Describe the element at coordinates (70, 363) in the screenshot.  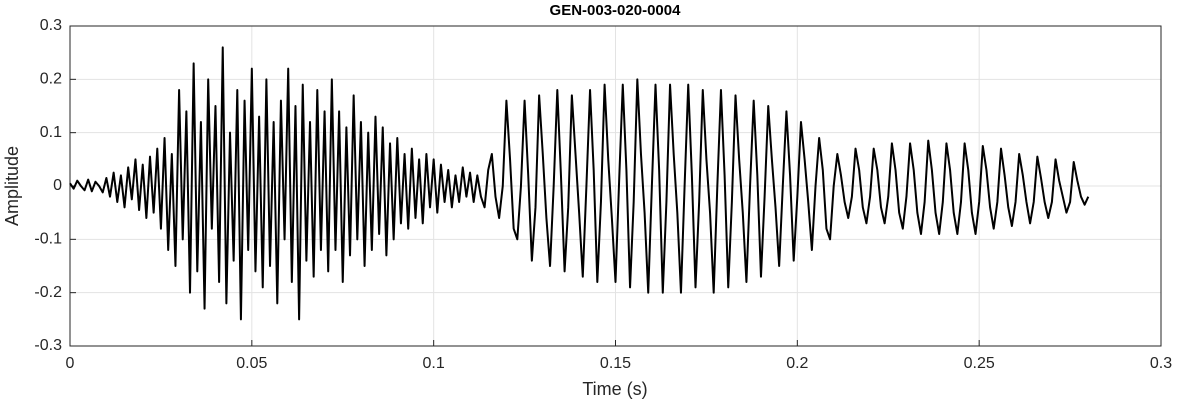
I see `x-tick-label: 0` at that location.